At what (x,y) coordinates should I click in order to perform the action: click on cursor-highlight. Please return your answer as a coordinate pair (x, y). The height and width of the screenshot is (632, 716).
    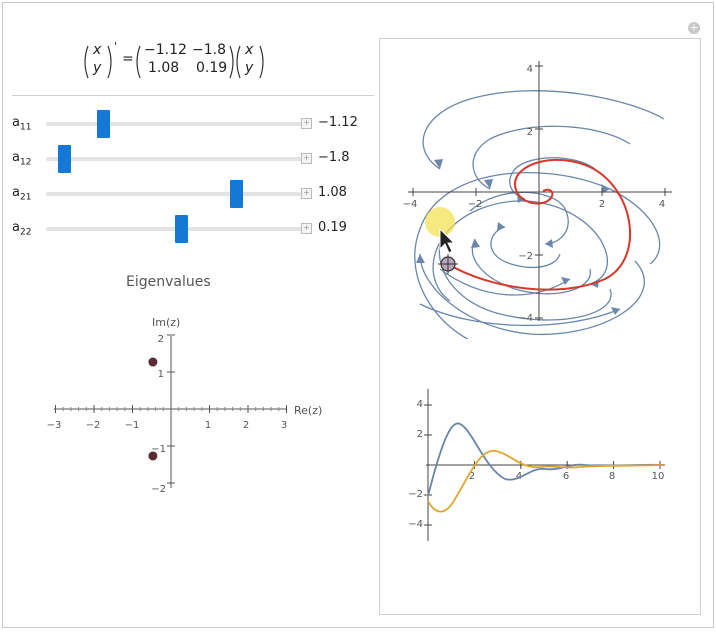
    Looking at the image, I should click on (440, 222).